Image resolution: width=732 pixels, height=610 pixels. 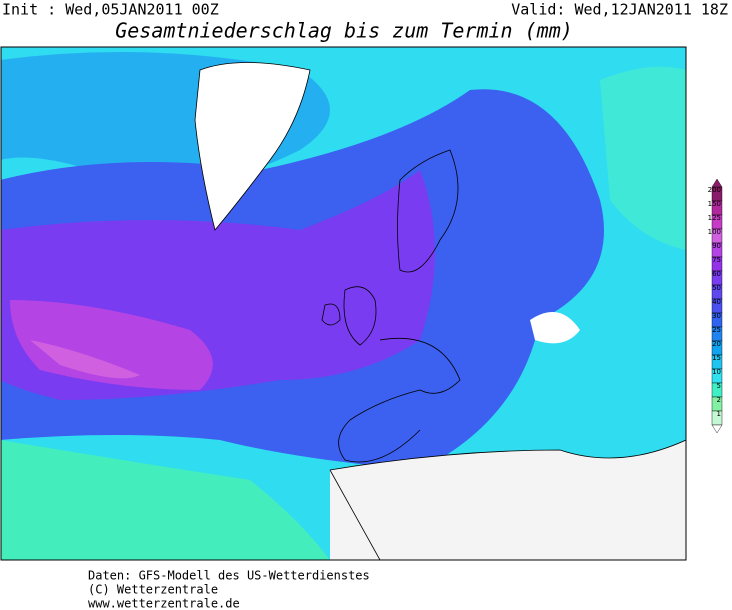 I want to click on field-south-west, so click(x=165, y=500).